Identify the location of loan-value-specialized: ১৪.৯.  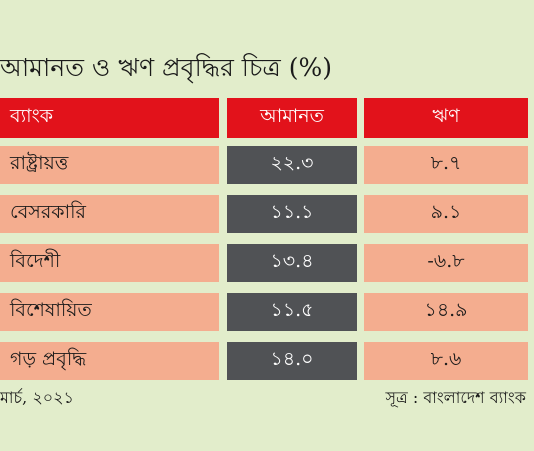
(446, 312).